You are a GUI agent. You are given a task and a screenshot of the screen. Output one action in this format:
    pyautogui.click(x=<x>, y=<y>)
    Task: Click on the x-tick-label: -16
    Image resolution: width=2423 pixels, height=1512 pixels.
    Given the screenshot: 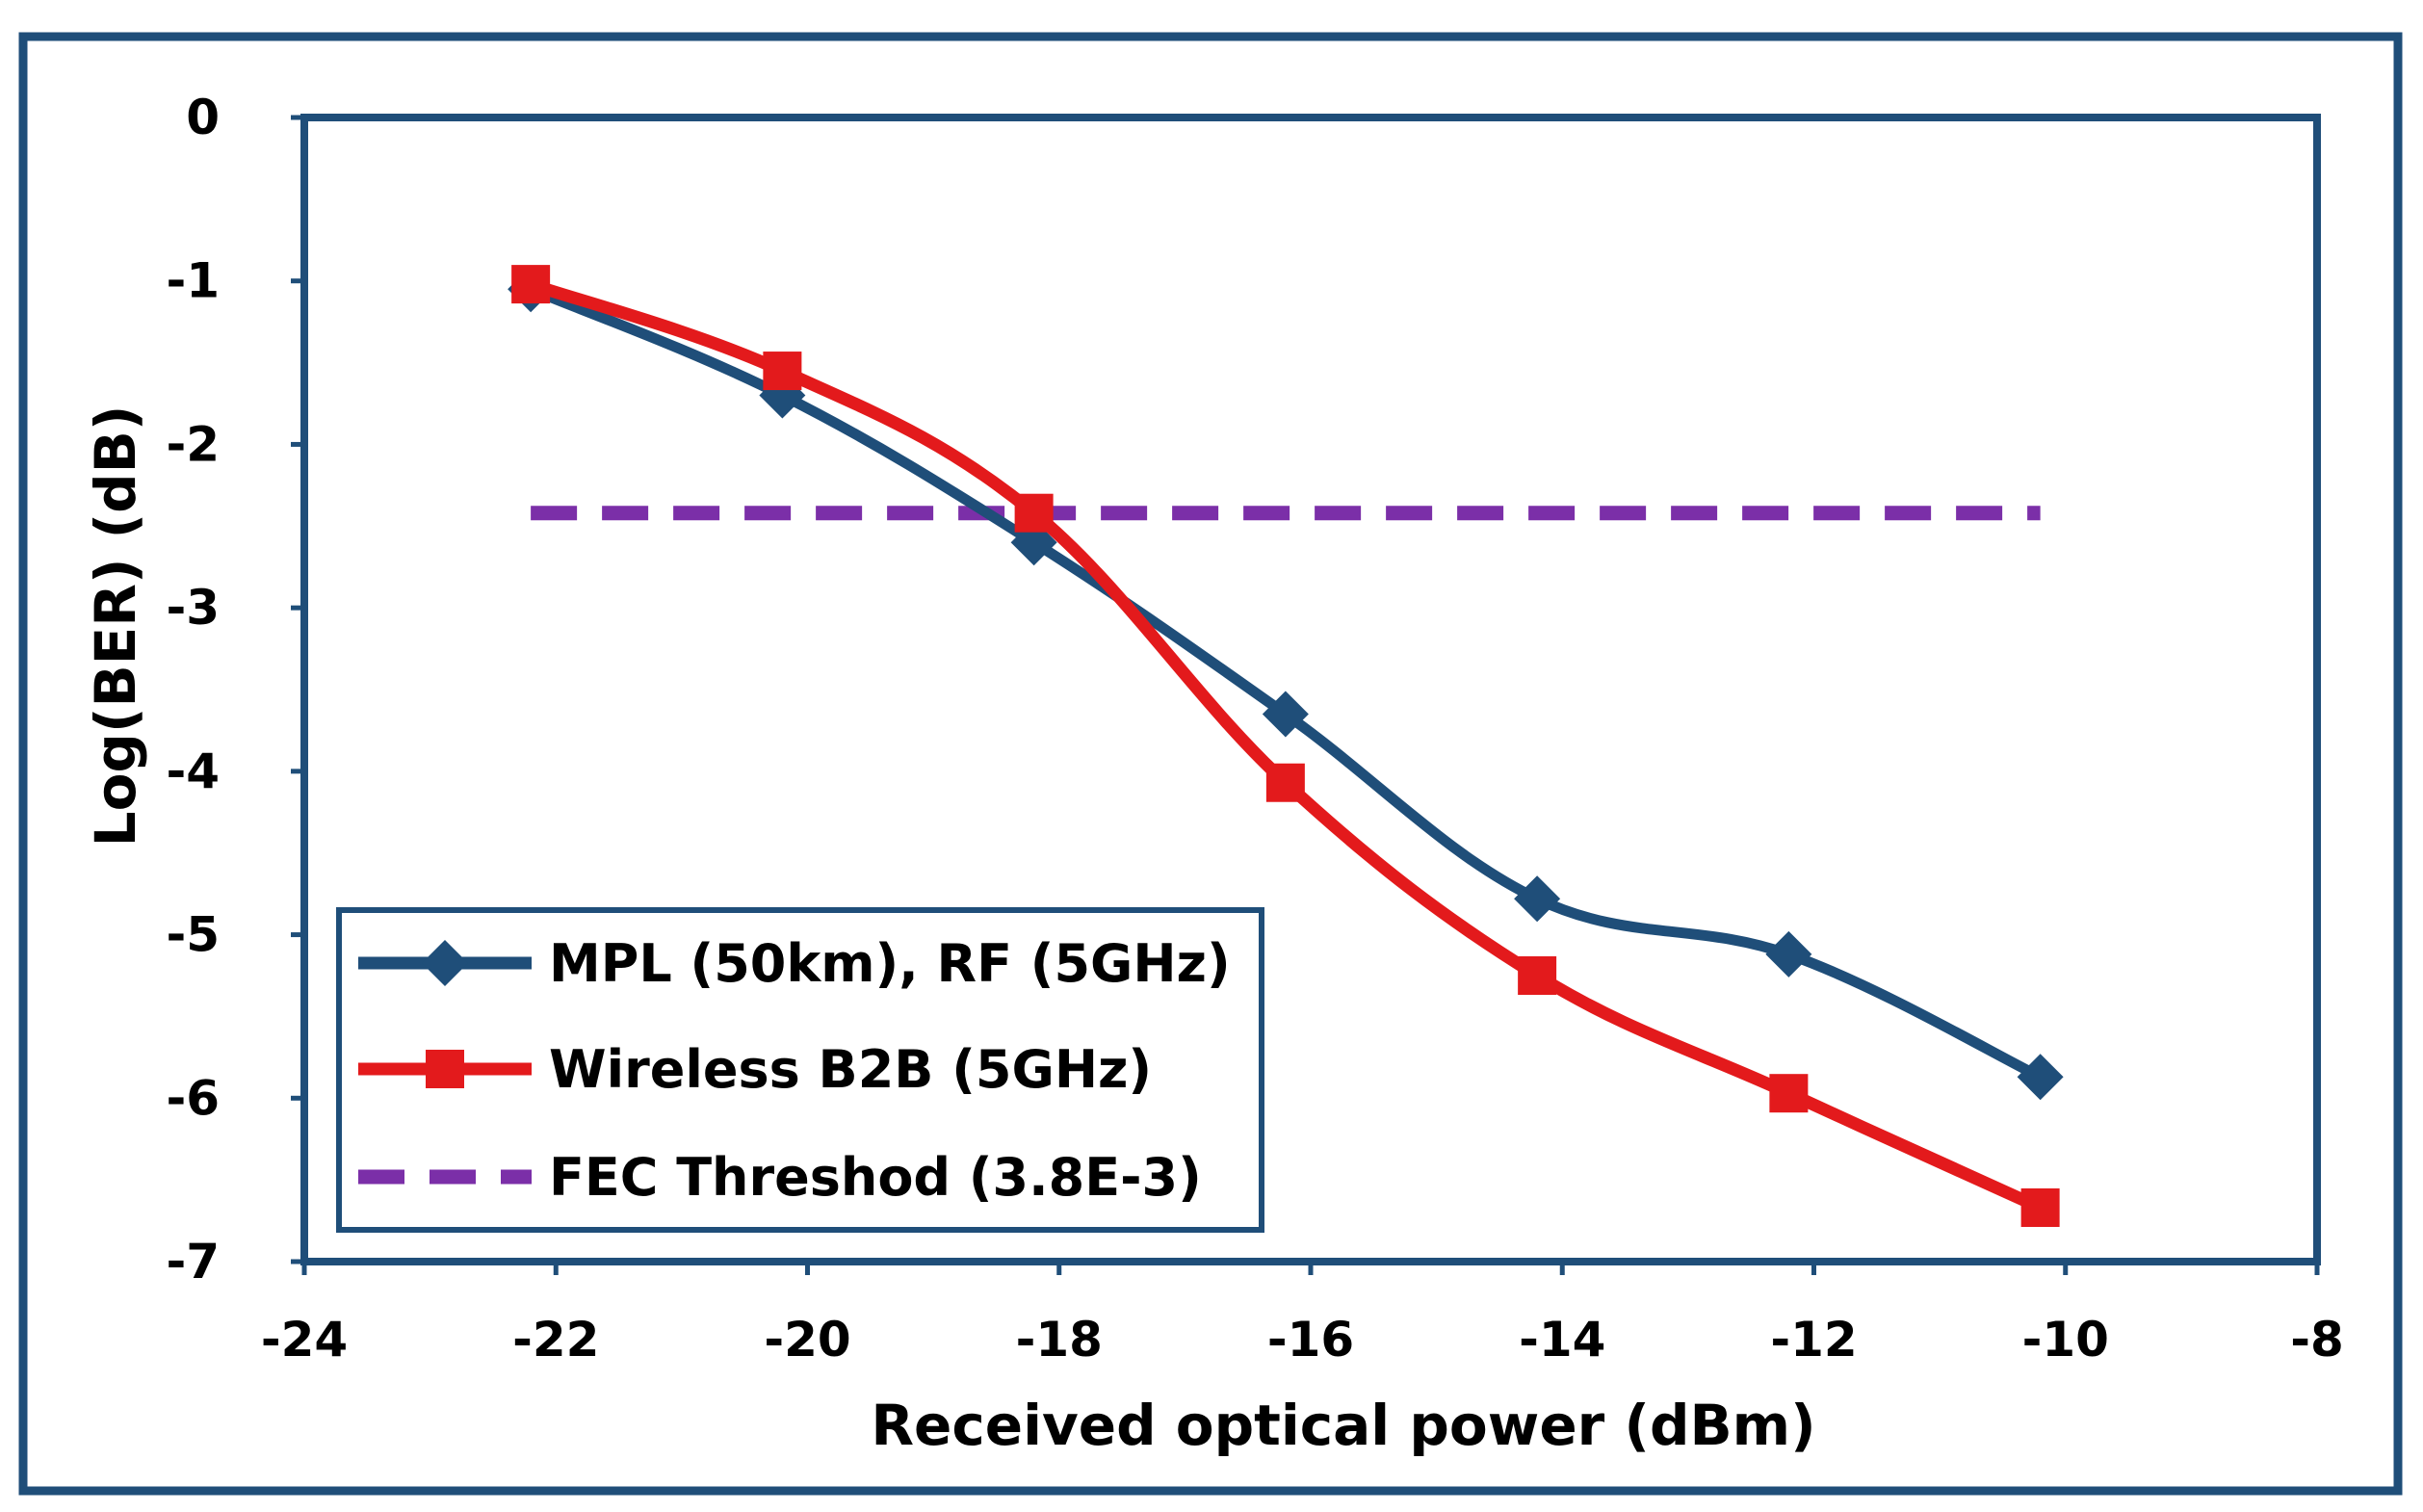 What is the action you would take?
    pyautogui.click(x=1311, y=1340)
    